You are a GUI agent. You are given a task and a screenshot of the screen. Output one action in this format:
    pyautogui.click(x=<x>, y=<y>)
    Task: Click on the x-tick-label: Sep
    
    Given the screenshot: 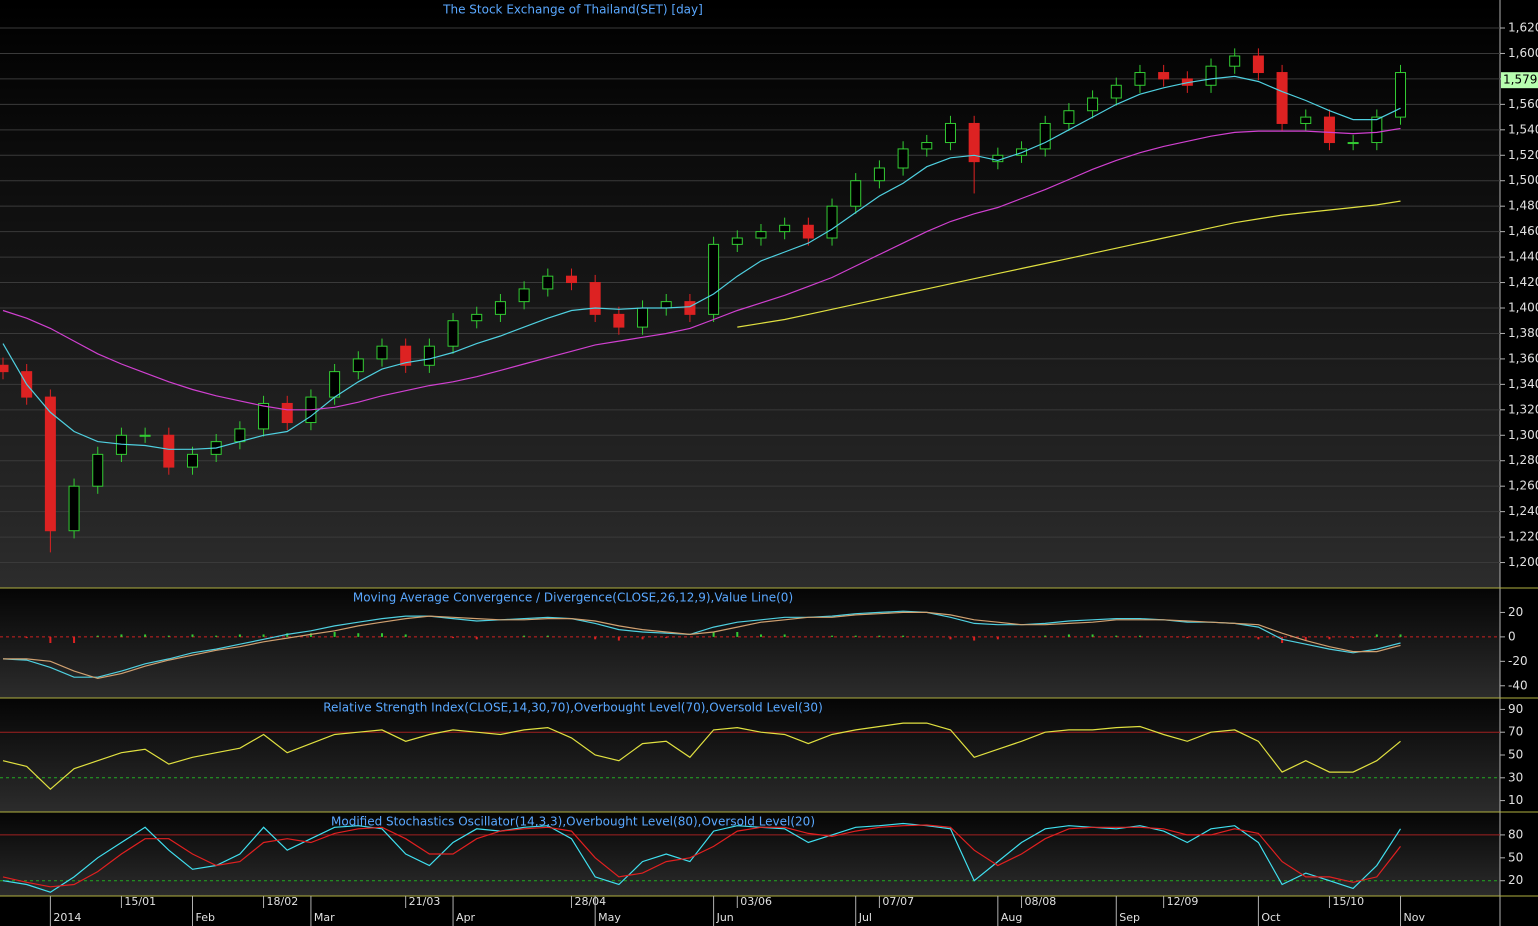 What is the action you would take?
    pyautogui.click(x=1129, y=917)
    